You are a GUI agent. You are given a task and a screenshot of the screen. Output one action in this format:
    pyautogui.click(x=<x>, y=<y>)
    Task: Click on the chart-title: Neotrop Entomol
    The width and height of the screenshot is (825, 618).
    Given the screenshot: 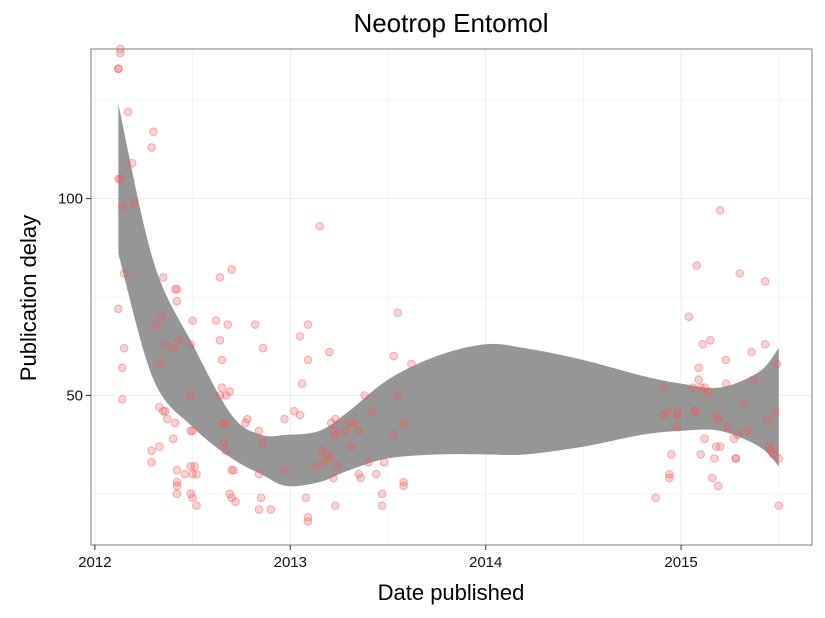 What is the action you would take?
    pyautogui.click(x=450, y=23)
    